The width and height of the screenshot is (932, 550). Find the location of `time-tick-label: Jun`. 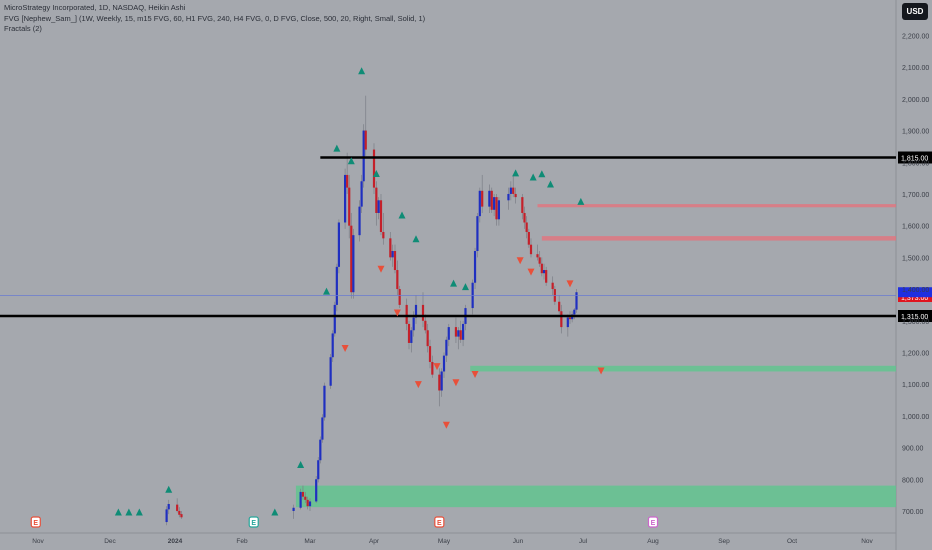

time-tick-label: Jun is located at coordinates (518, 541).